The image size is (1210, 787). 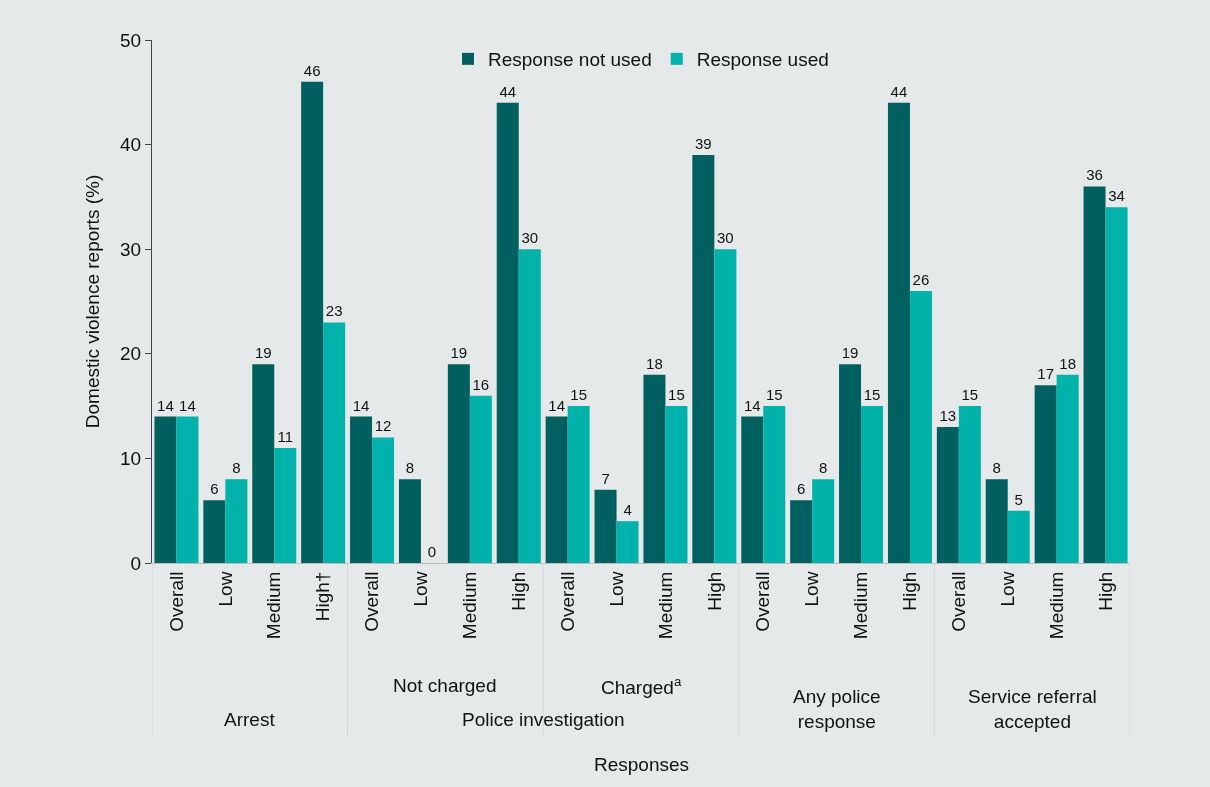 What do you see at coordinates (312, 70) in the screenshot?
I see `data-label: 46` at bounding box center [312, 70].